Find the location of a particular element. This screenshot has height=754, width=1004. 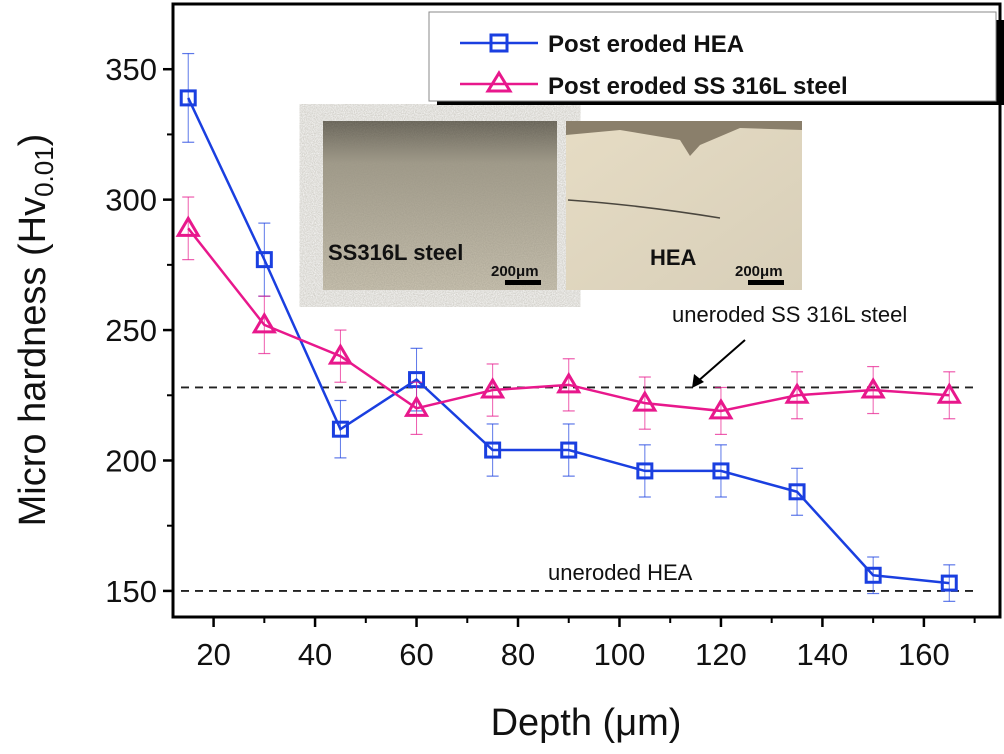

inset-hea-label: HEA is located at coordinates (673, 257).